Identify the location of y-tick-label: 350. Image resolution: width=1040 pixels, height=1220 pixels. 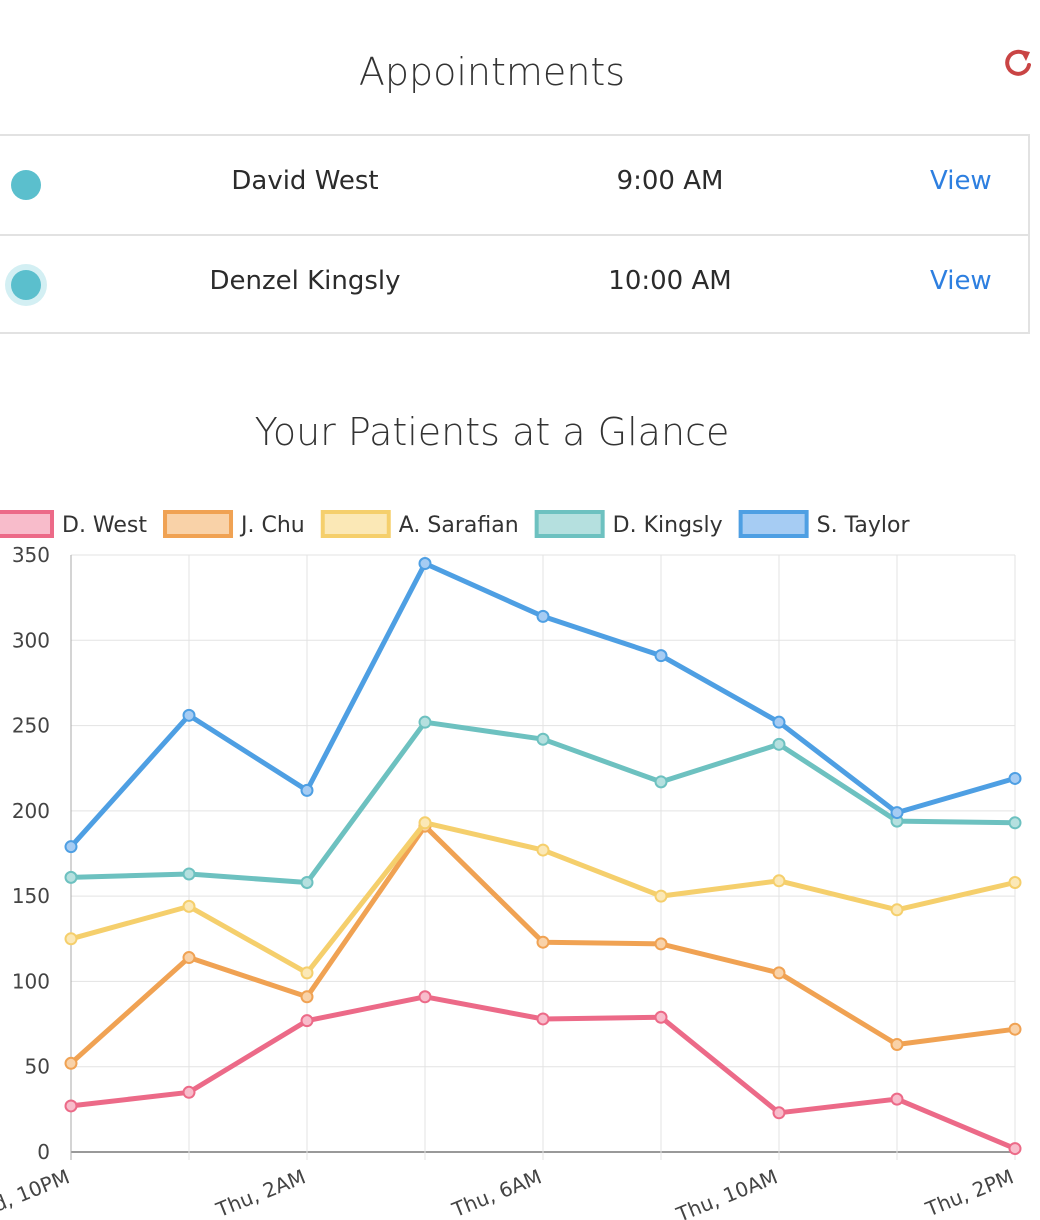
(31, 555).